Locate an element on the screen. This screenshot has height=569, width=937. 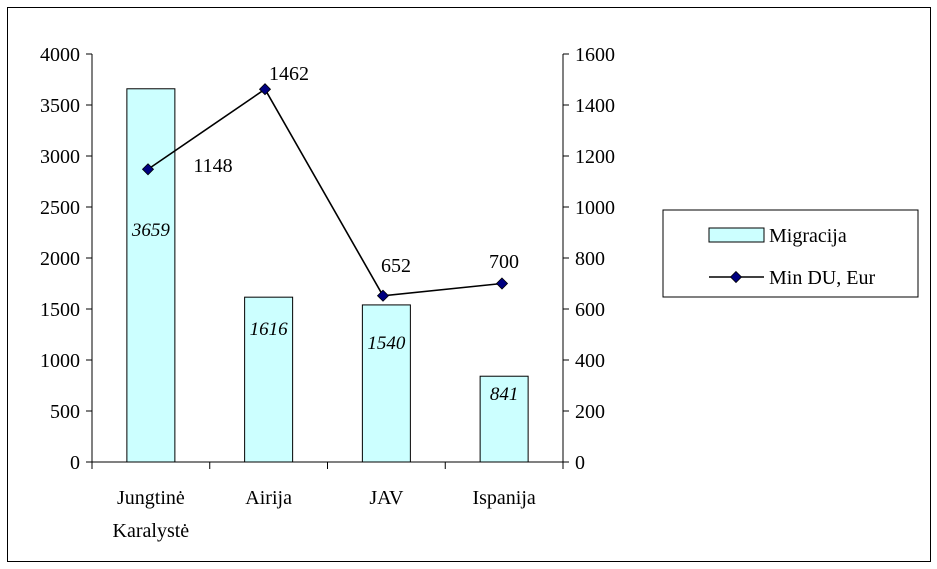
y-left-tick-label-0: 0 is located at coordinates (75, 463).